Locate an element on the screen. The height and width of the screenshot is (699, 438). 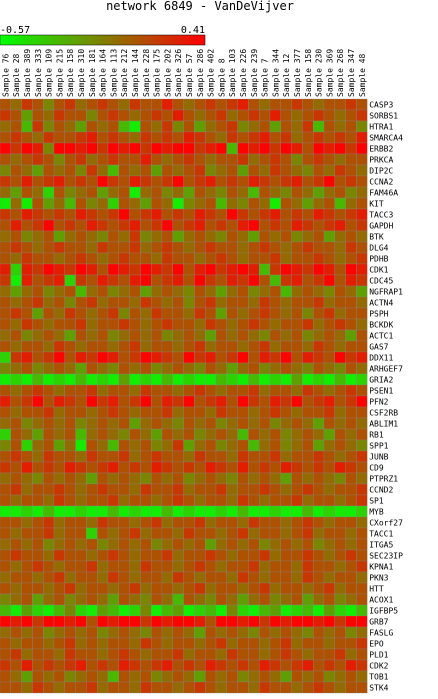
row-label: IGFBP5 is located at coordinates (383, 611).